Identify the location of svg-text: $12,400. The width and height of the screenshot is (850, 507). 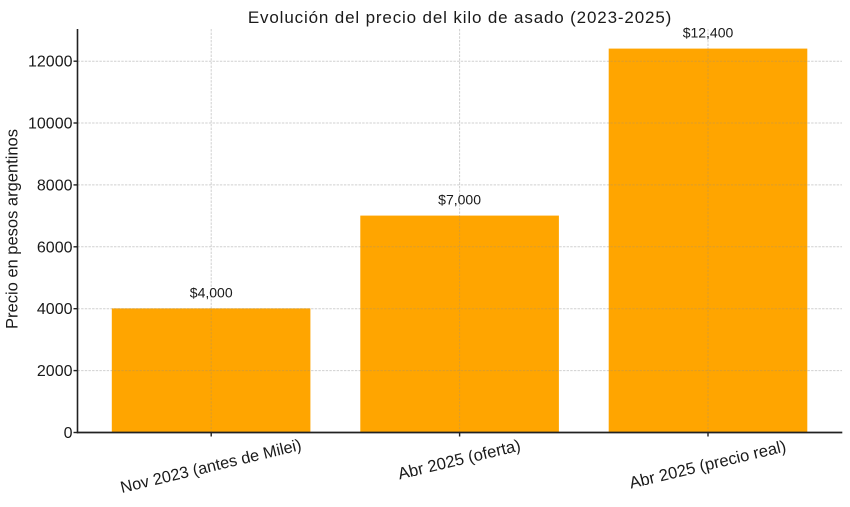
(708, 32).